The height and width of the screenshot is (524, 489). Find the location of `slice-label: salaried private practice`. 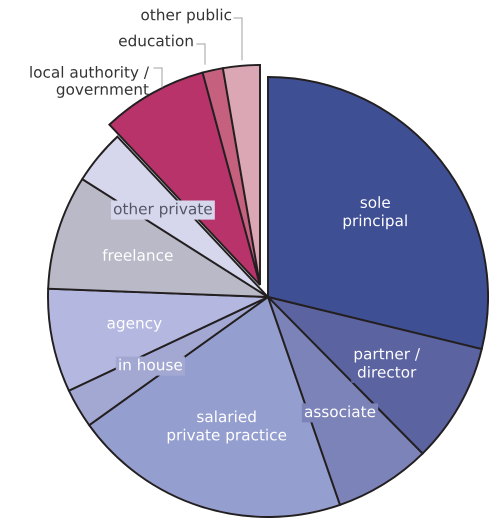

slice-label: salaried private practice is located at coordinates (227, 427).